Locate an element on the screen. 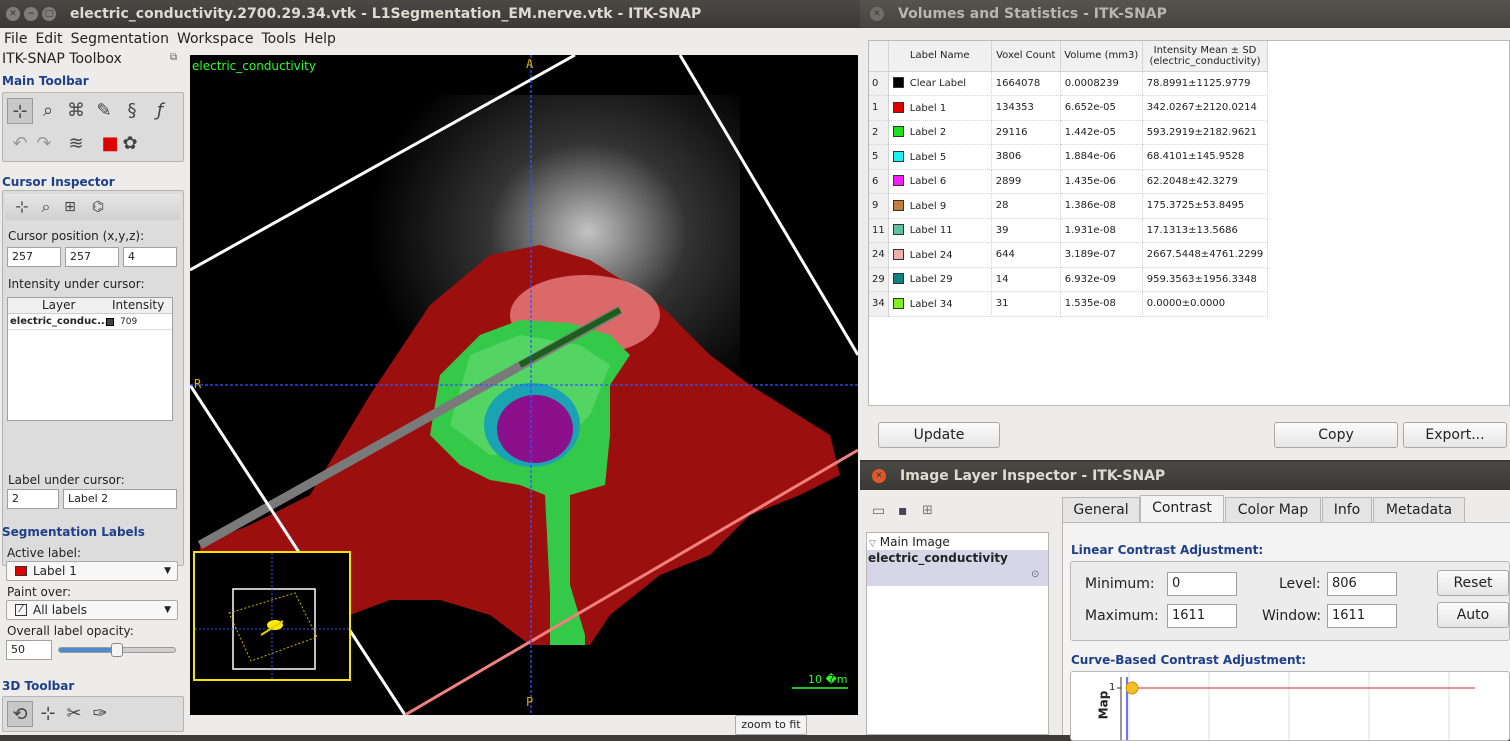 This screenshot has width=1510, height=741. rotate-3d-icon: ⟲ is located at coordinates (20, 714).